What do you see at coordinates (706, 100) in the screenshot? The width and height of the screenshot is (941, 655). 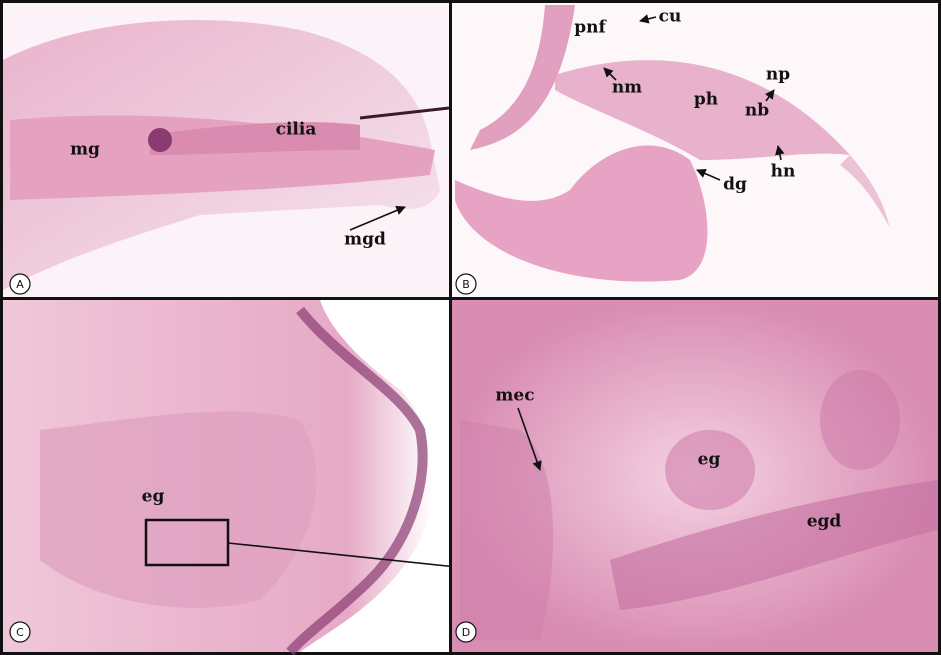 I see `structure-label: ph` at bounding box center [706, 100].